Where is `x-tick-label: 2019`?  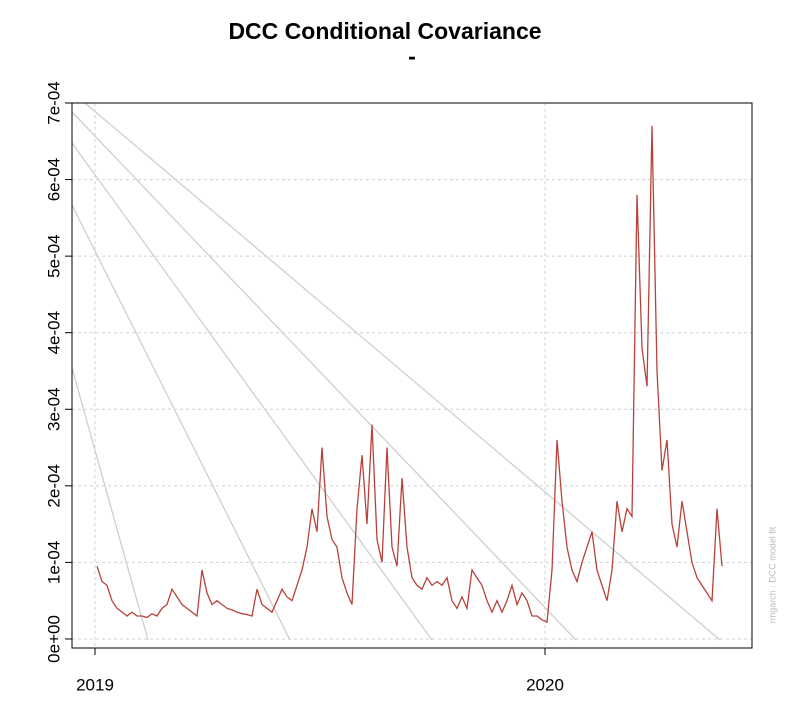 x-tick-label: 2019 is located at coordinates (95, 684).